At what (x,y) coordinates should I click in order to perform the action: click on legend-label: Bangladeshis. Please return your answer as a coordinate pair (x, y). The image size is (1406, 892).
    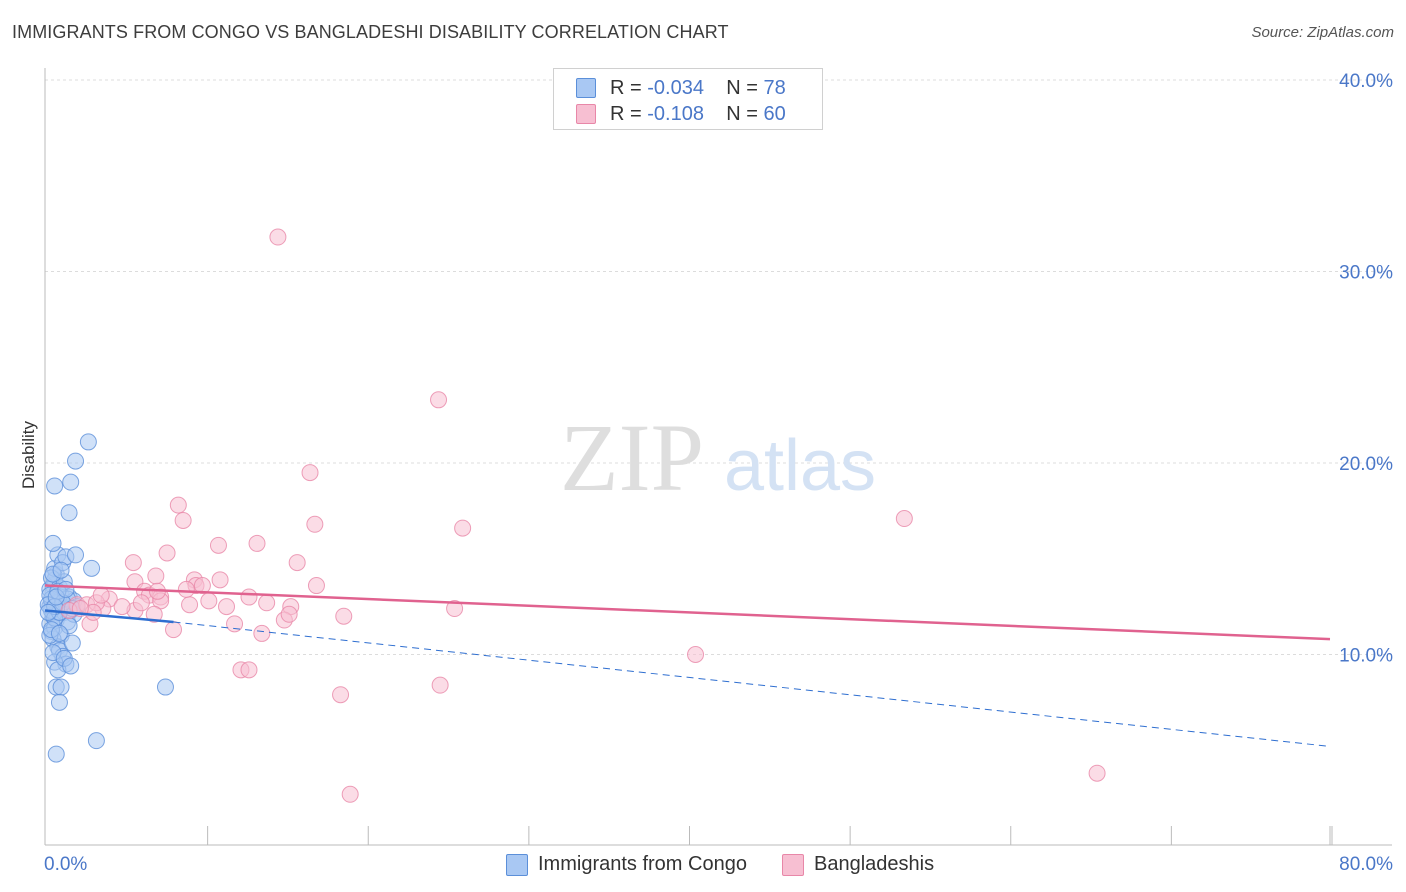
    Looking at the image, I should click on (874, 864).